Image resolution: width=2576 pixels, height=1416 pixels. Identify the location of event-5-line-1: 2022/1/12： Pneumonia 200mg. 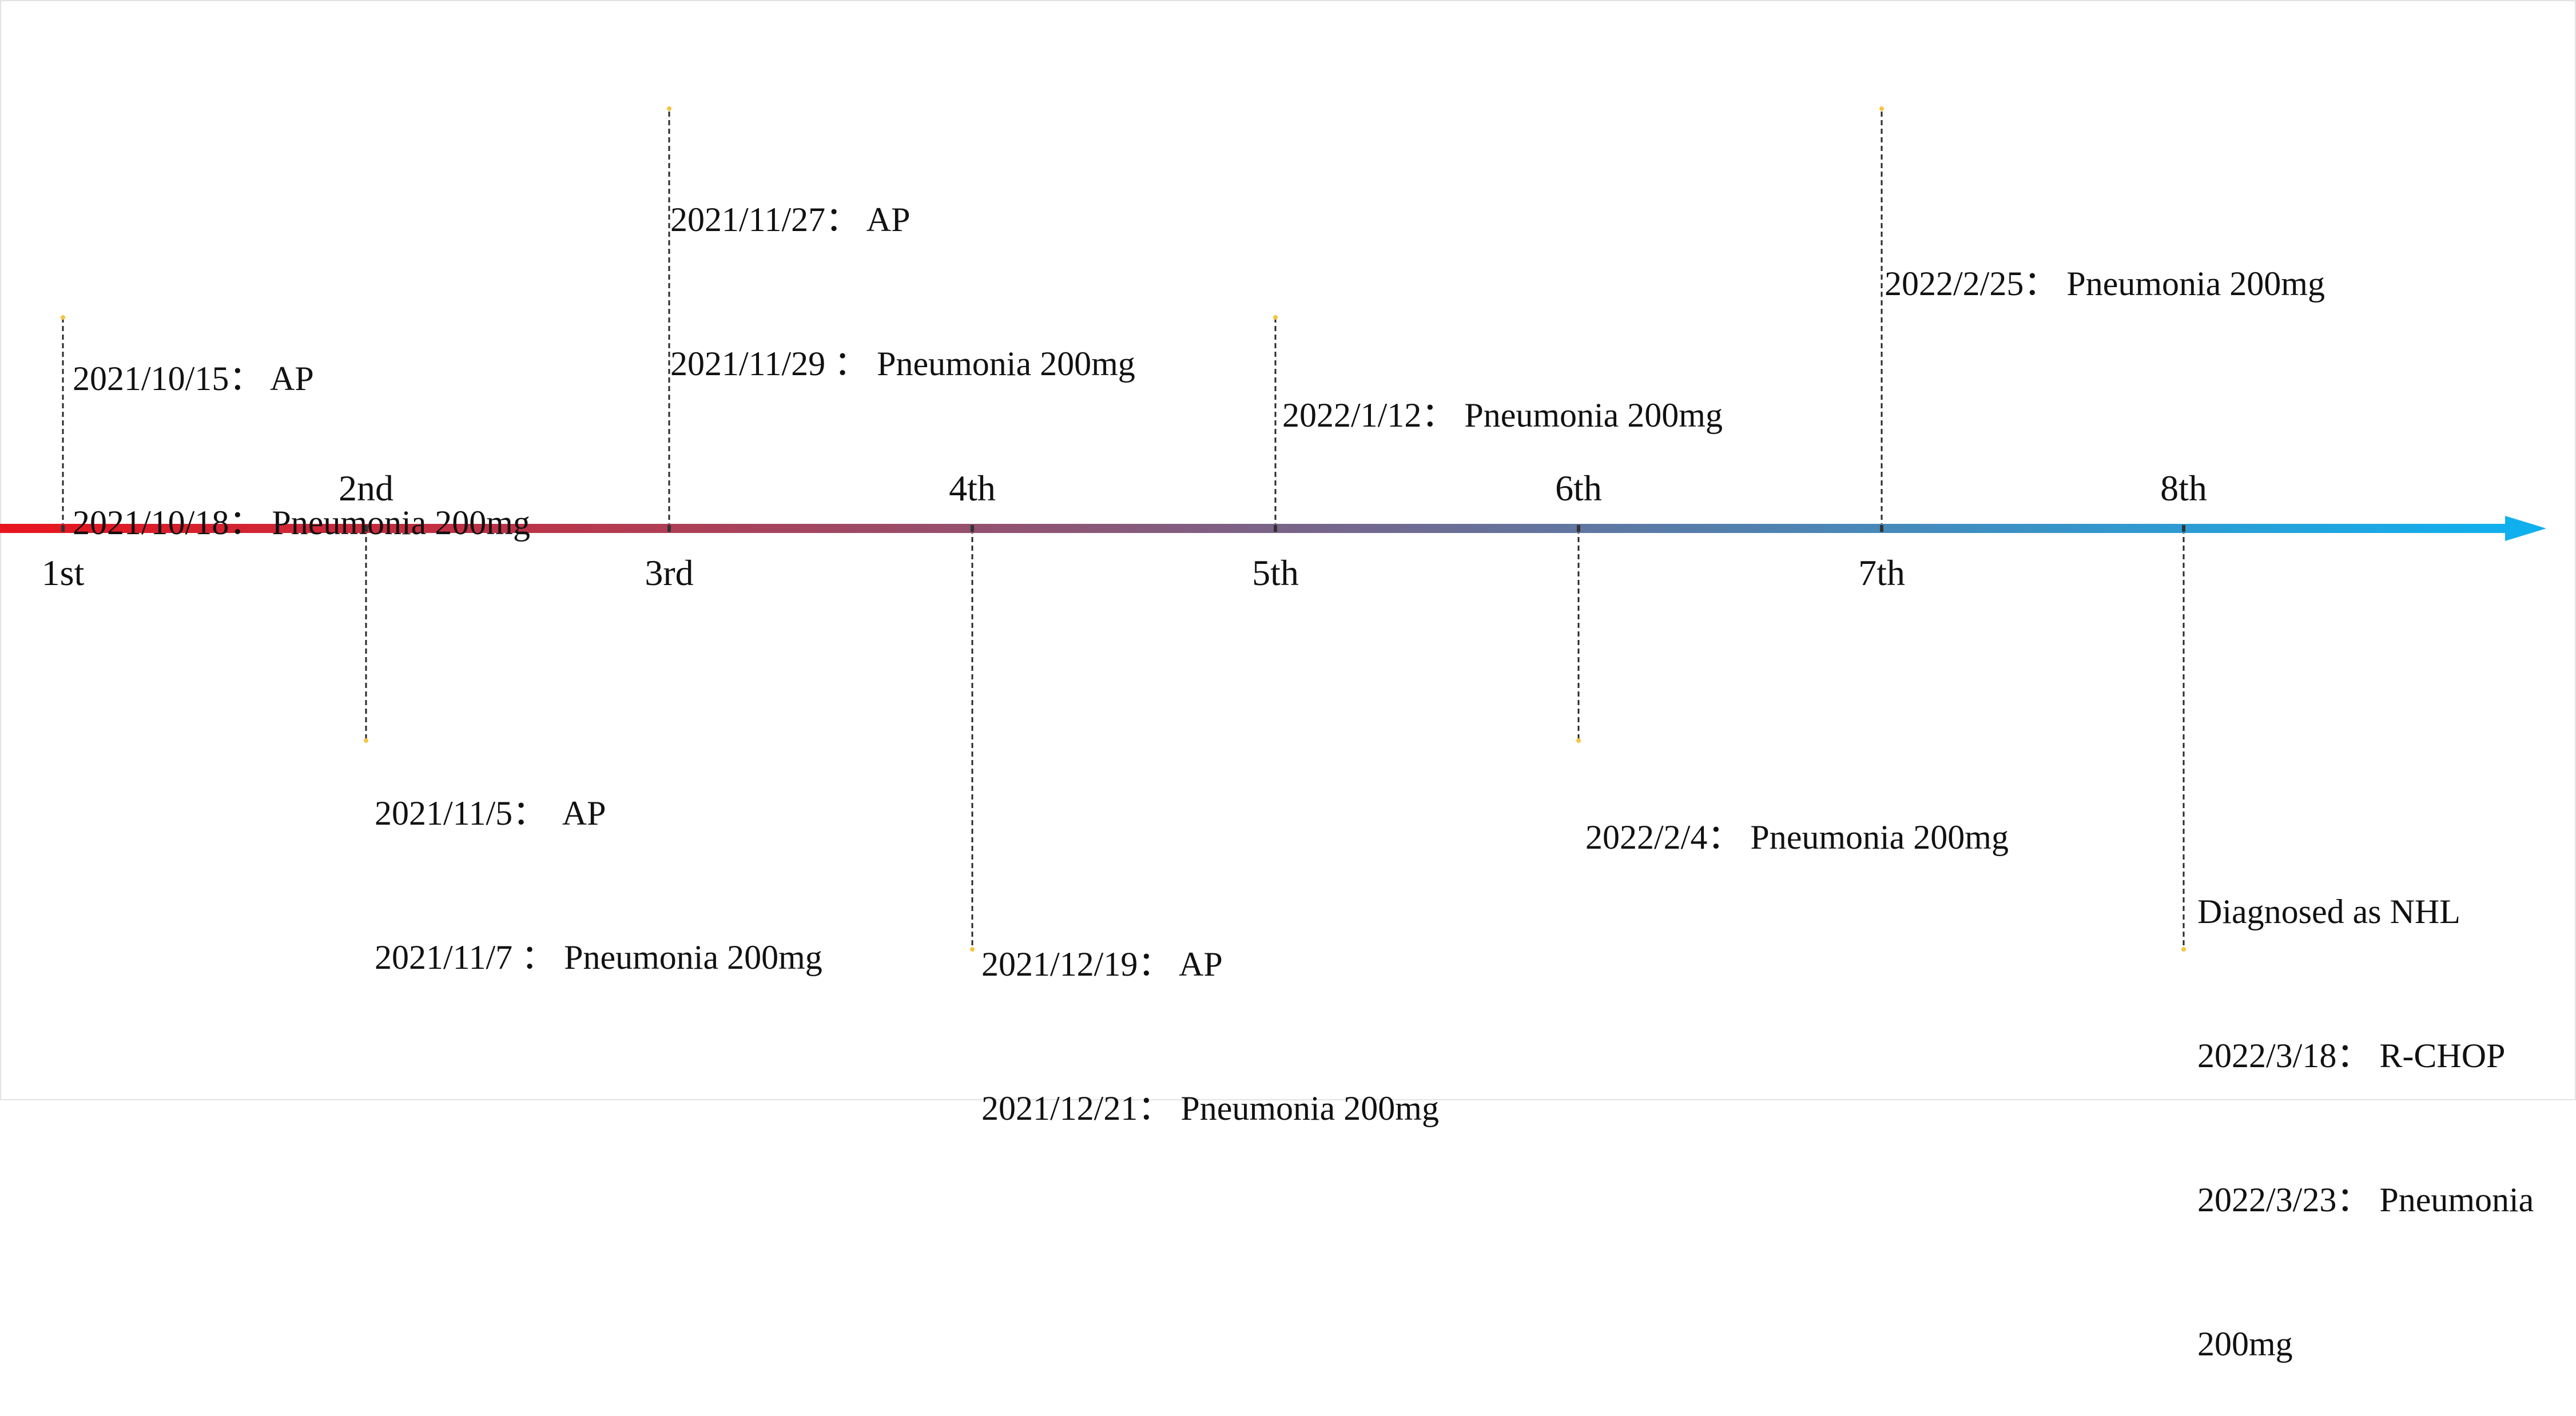
(1502, 415).